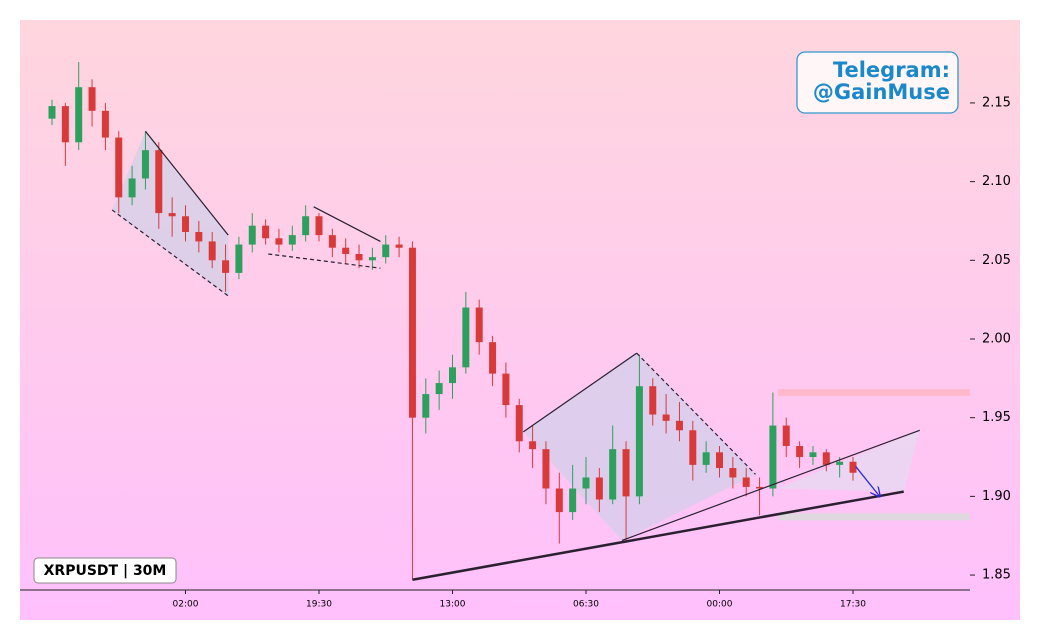 This screenshot has width=1039, height=644. I want to click on pattern-fill, so click(849, 461).